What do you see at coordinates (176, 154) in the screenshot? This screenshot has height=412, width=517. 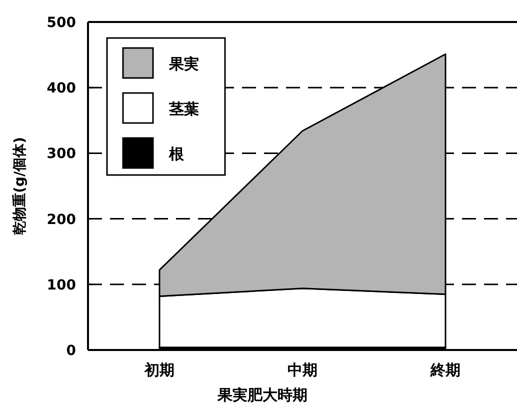 I see `legend-label: 根` at bounding box center [176, 154].